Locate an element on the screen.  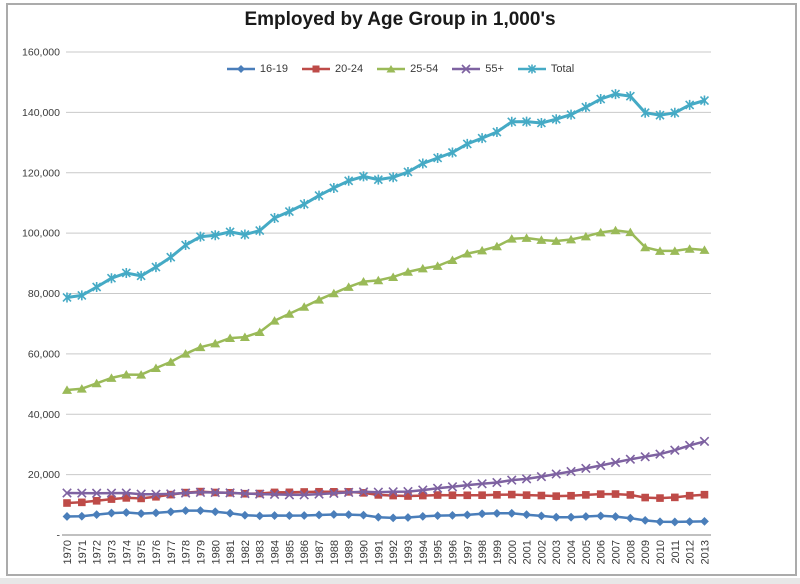
y-axis-tick-label: 20,000 is located at coordinates (44, 475).